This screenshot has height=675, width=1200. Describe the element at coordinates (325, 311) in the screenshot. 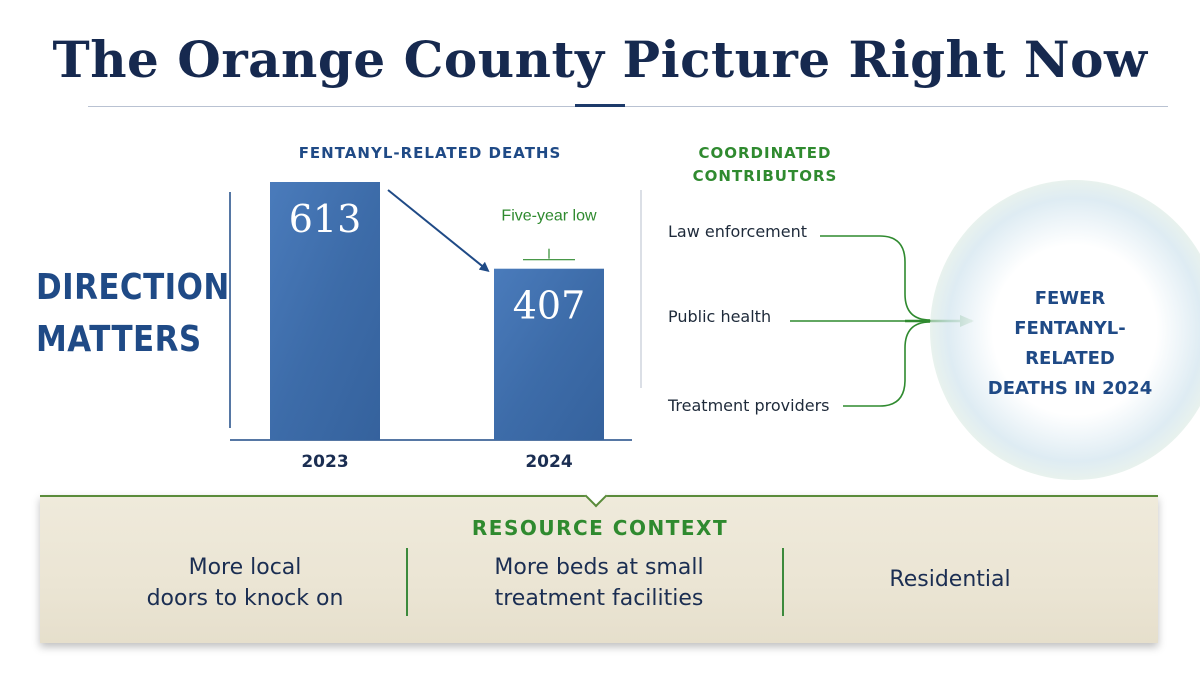

I see `bar-2023` at that location.